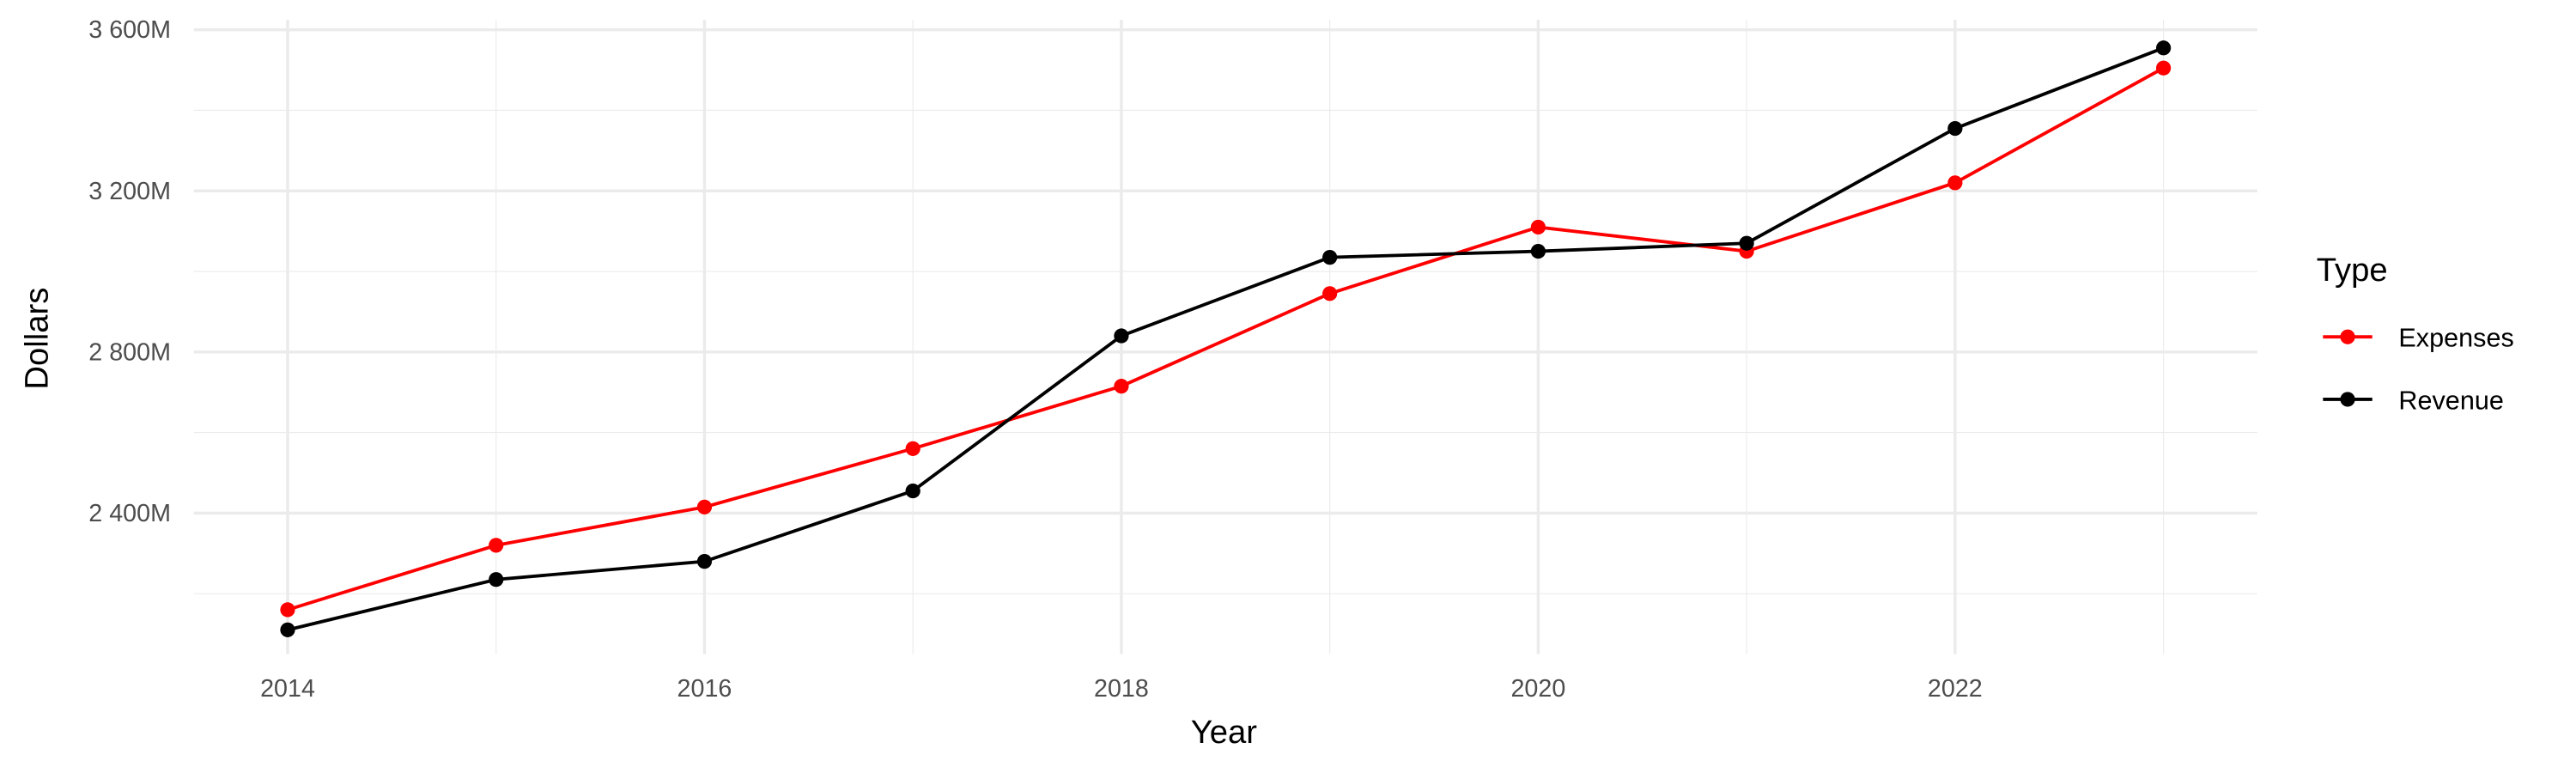 The image size is (2576, 773). What do you see at coordinates (2353, 270) in the screenshot?
I see `legend-title: Type` at bounding box center [2353, 270].